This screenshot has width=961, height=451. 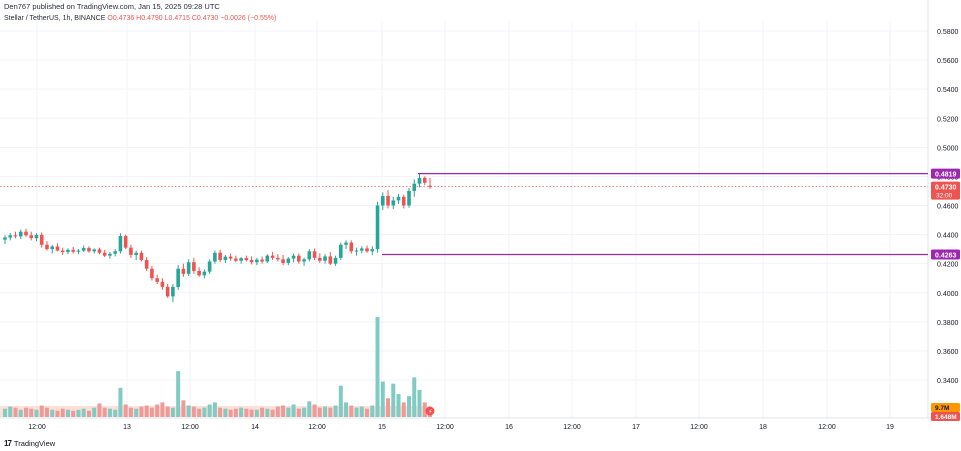 I want to click on brand-name: TradingView, so click(x=34, y=443).